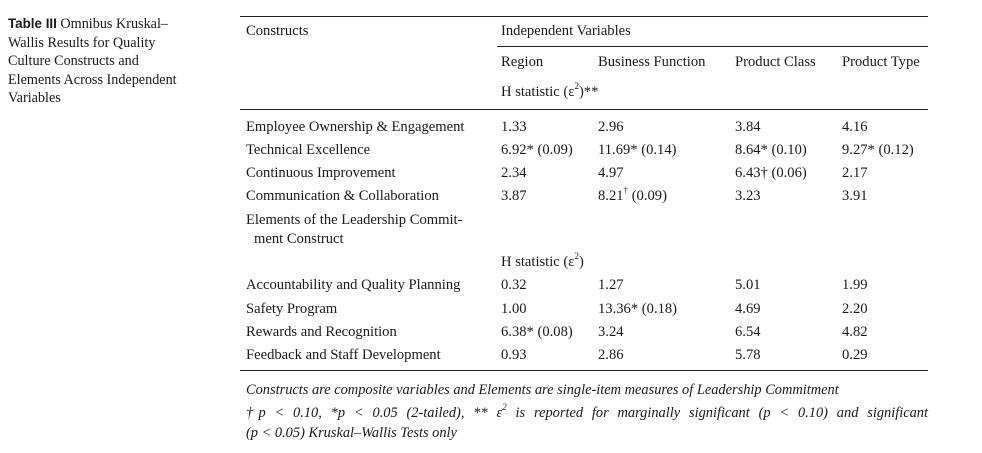 The width and height of the screenshot is (982, 453). What do you see at coordinates (855, 196) in the screenshot?
I see `table-cell: 3.91` at bounding box center [855, 196].